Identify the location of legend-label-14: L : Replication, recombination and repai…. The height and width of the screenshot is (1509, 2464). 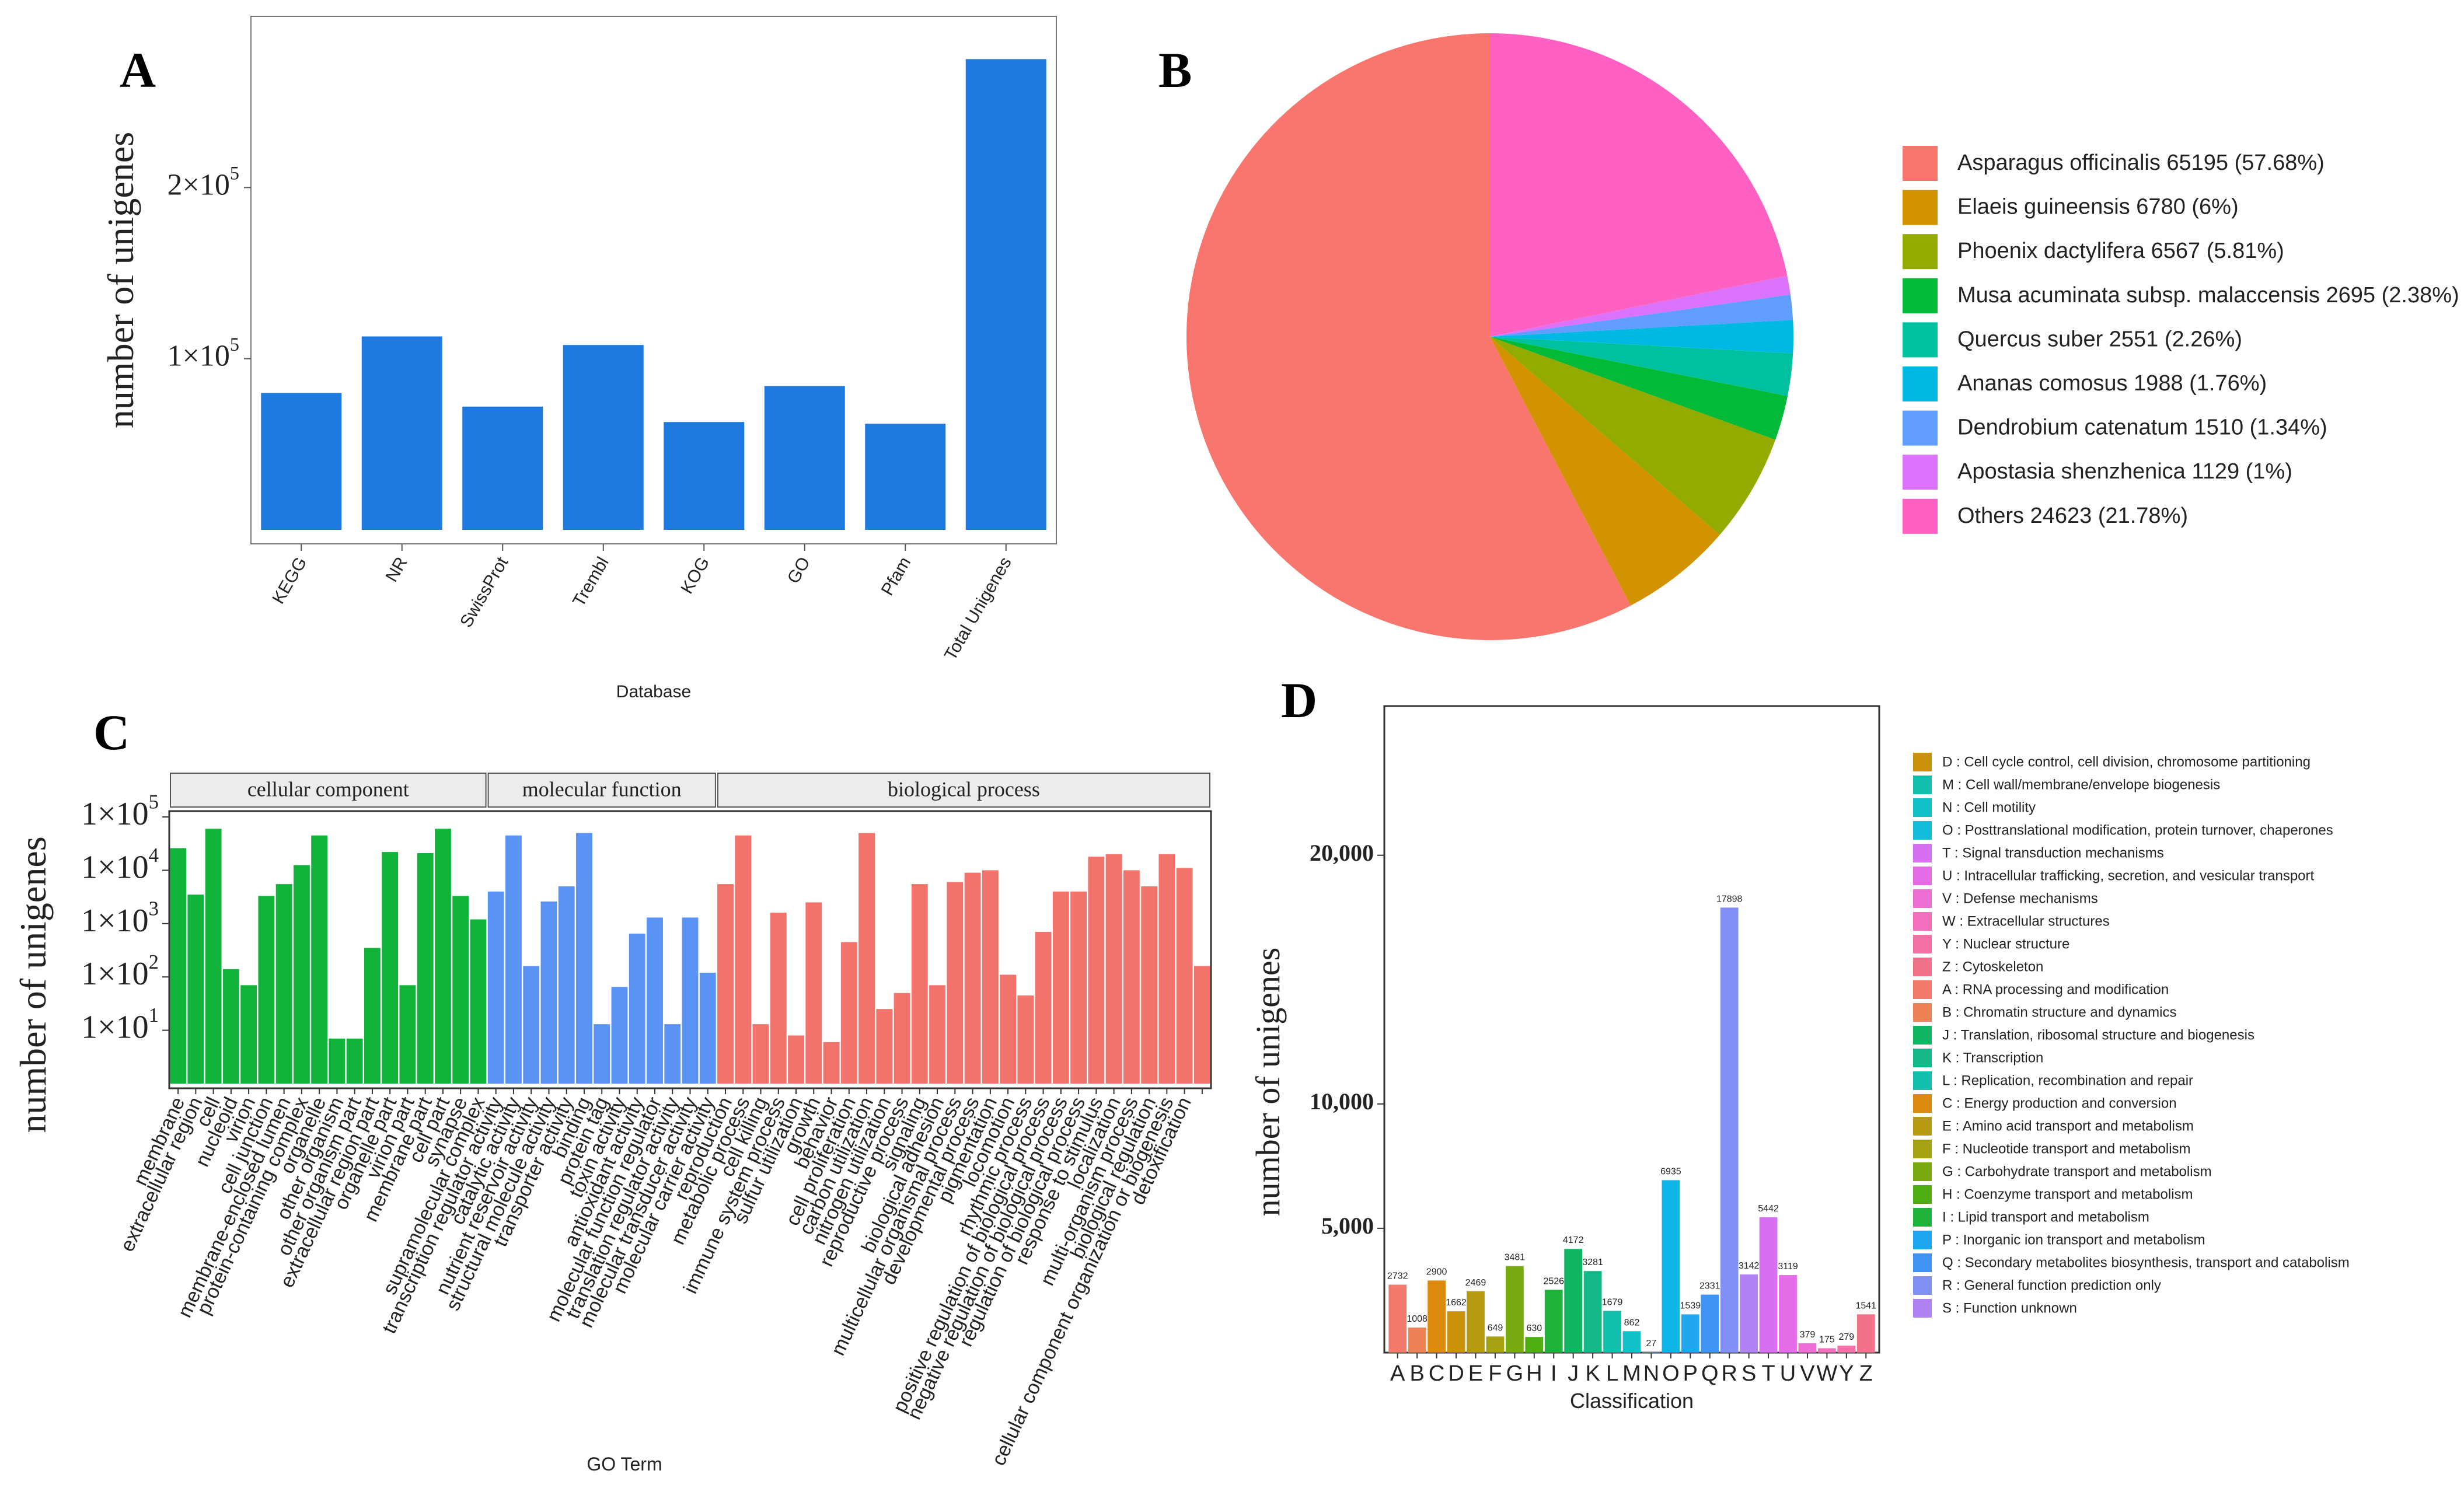
(2067, 1080).